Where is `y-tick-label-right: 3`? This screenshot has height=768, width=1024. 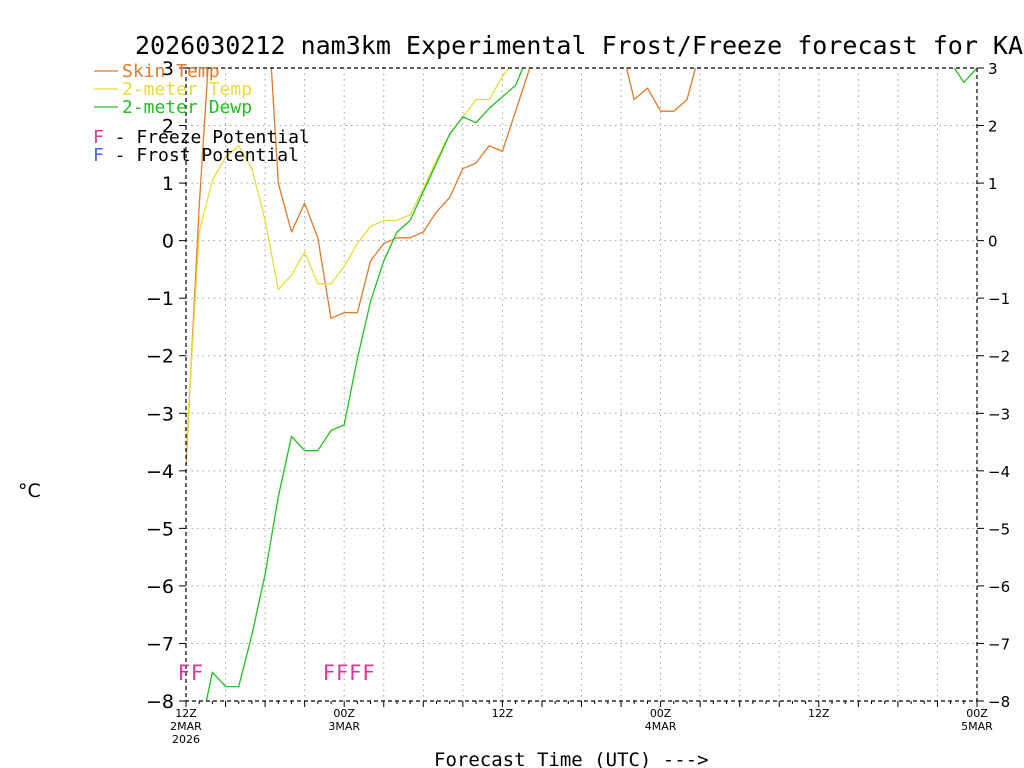
y-tick-label-right: 3 is located at coordinates (993, 69).